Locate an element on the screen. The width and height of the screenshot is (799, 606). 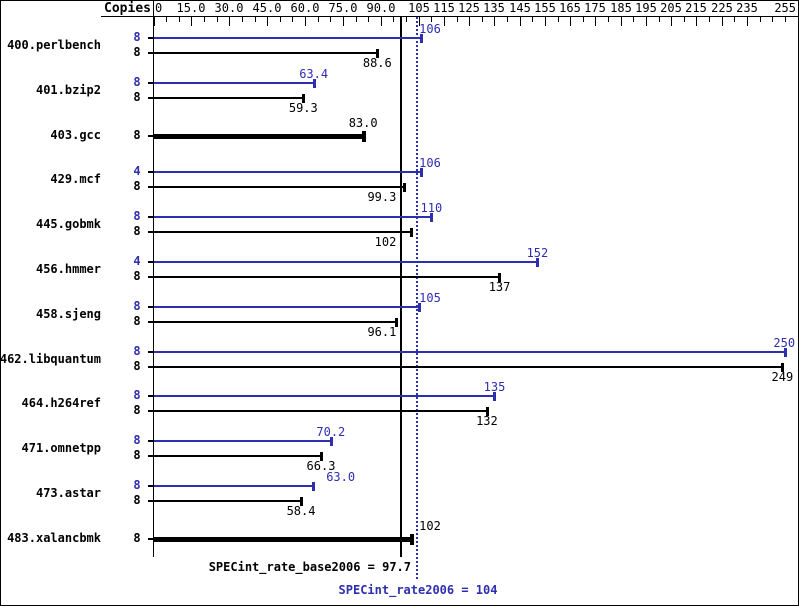
value-label: 96.1 is located at coordinates (382, 331).